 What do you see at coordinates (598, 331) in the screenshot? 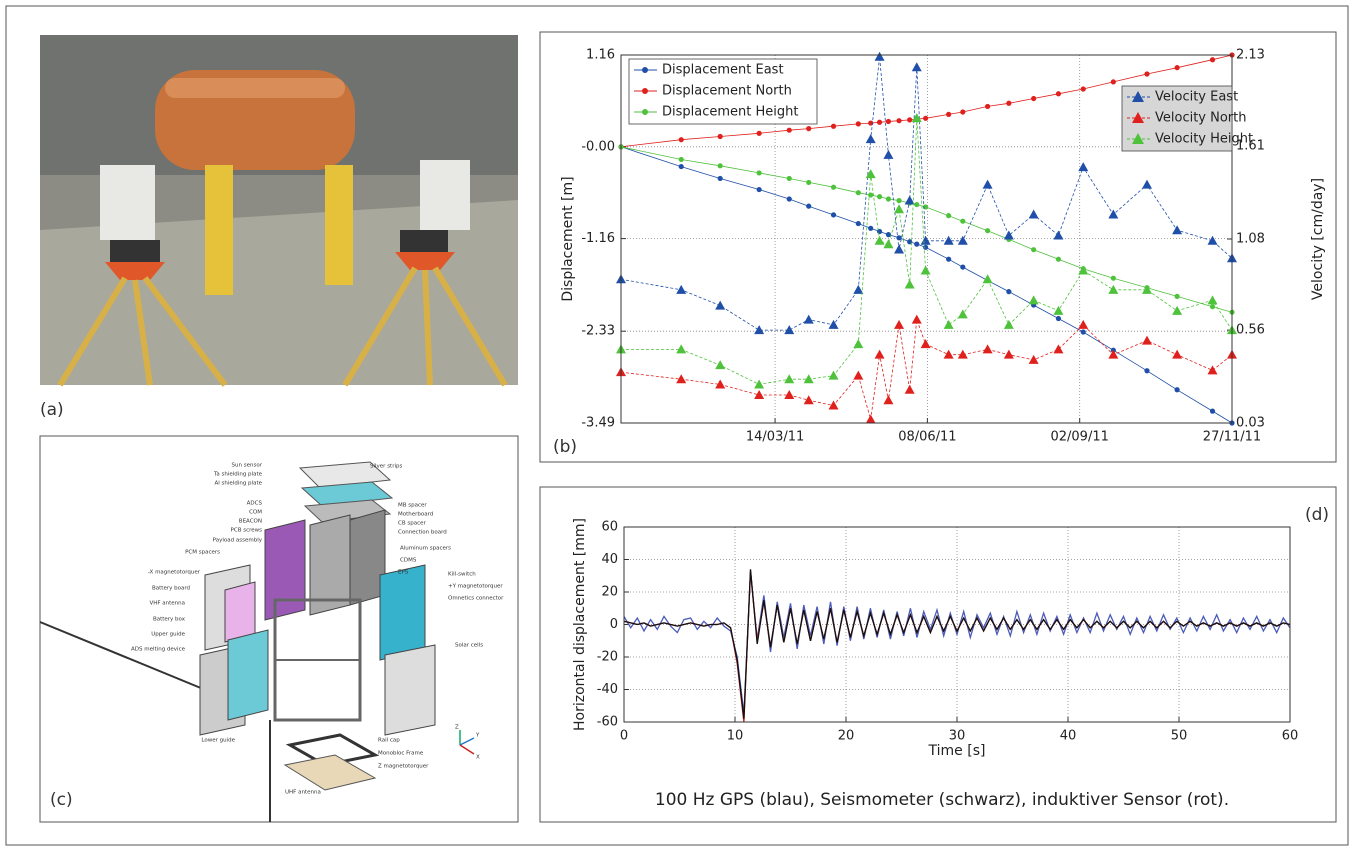
I see `y-tick-label: -2.33` at bounding box center [598, 331].